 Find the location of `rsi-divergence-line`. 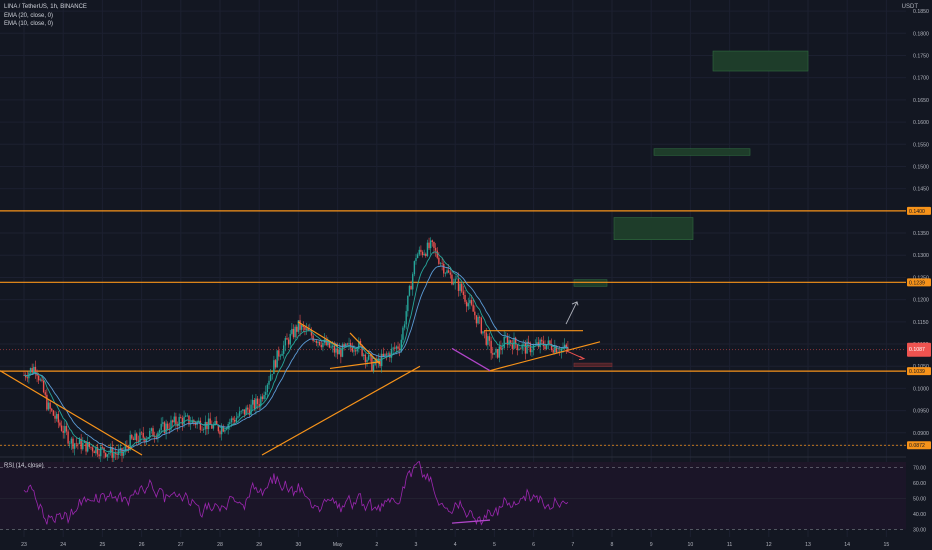

rsi-divergence-line is located at coordinates (471, 521).